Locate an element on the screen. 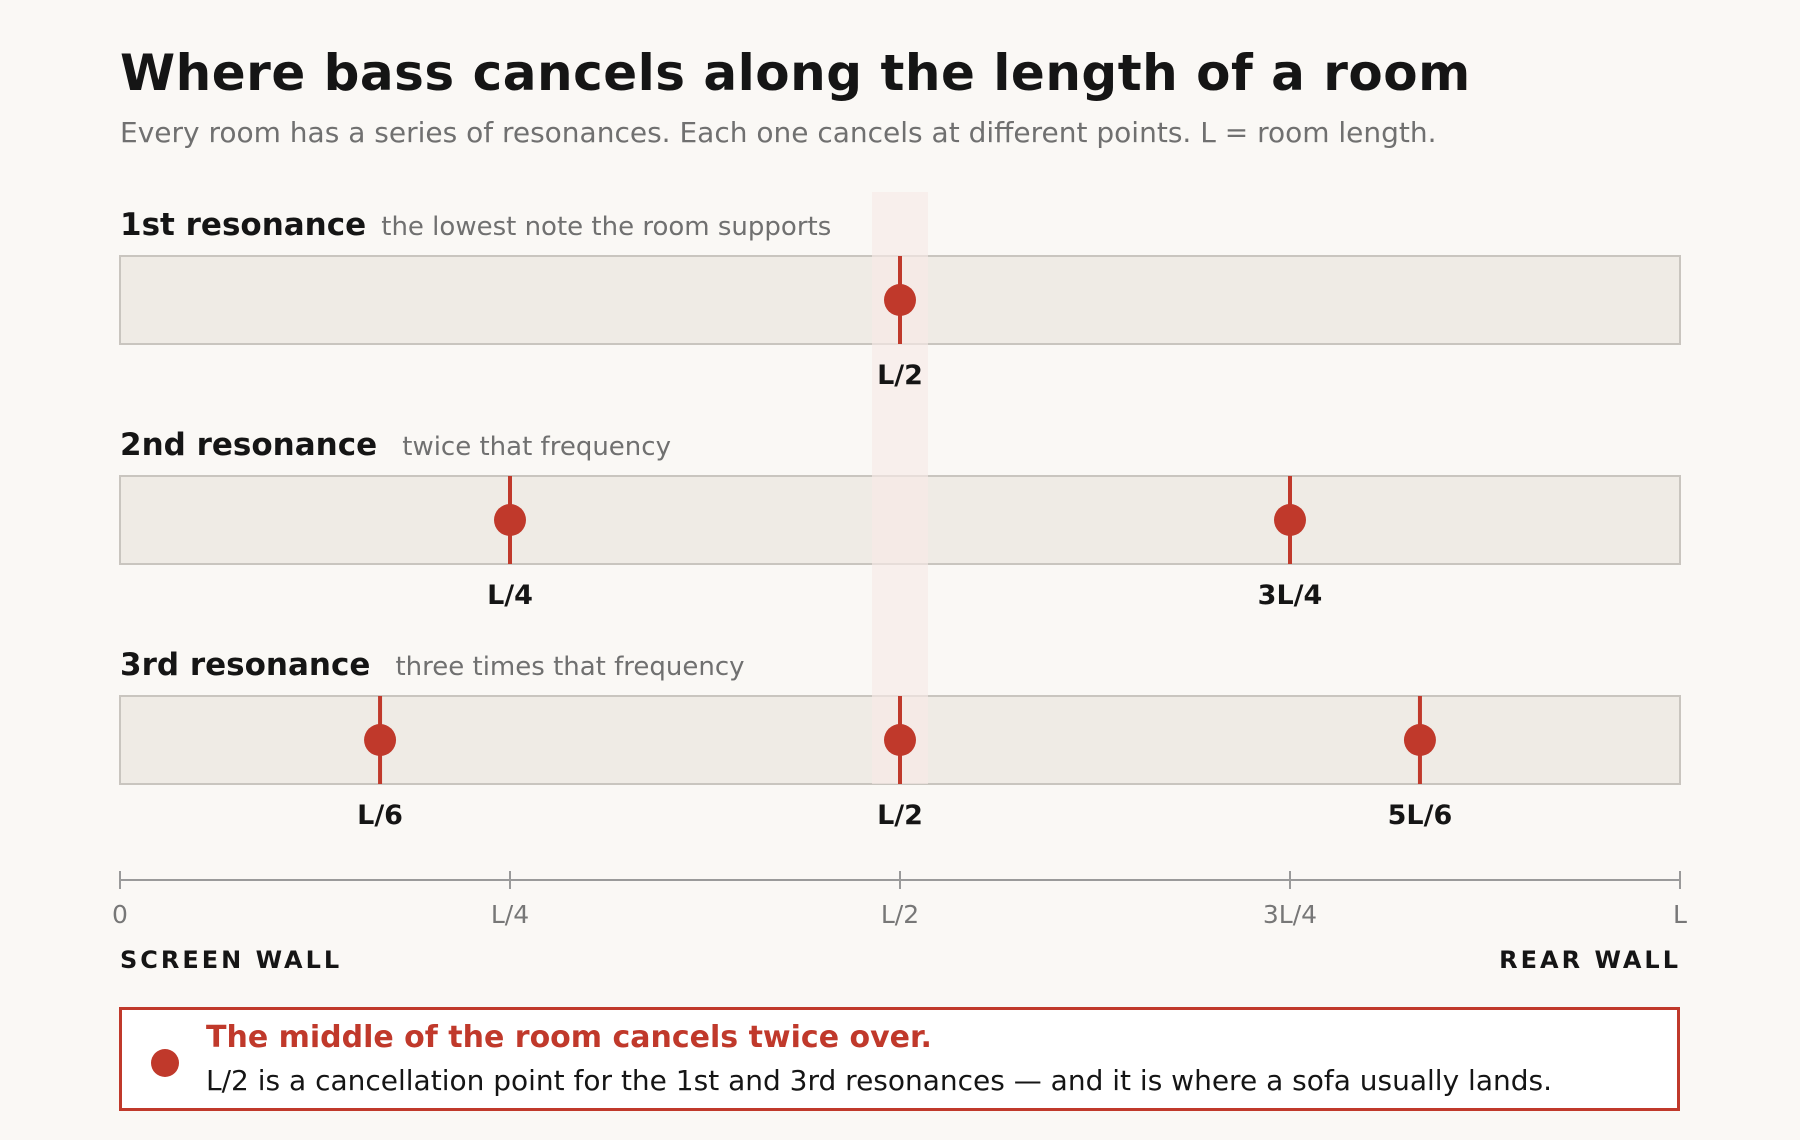 The image size is (1800, 1140). axis-tick-label: 0 is located at coordinates (120, 914).